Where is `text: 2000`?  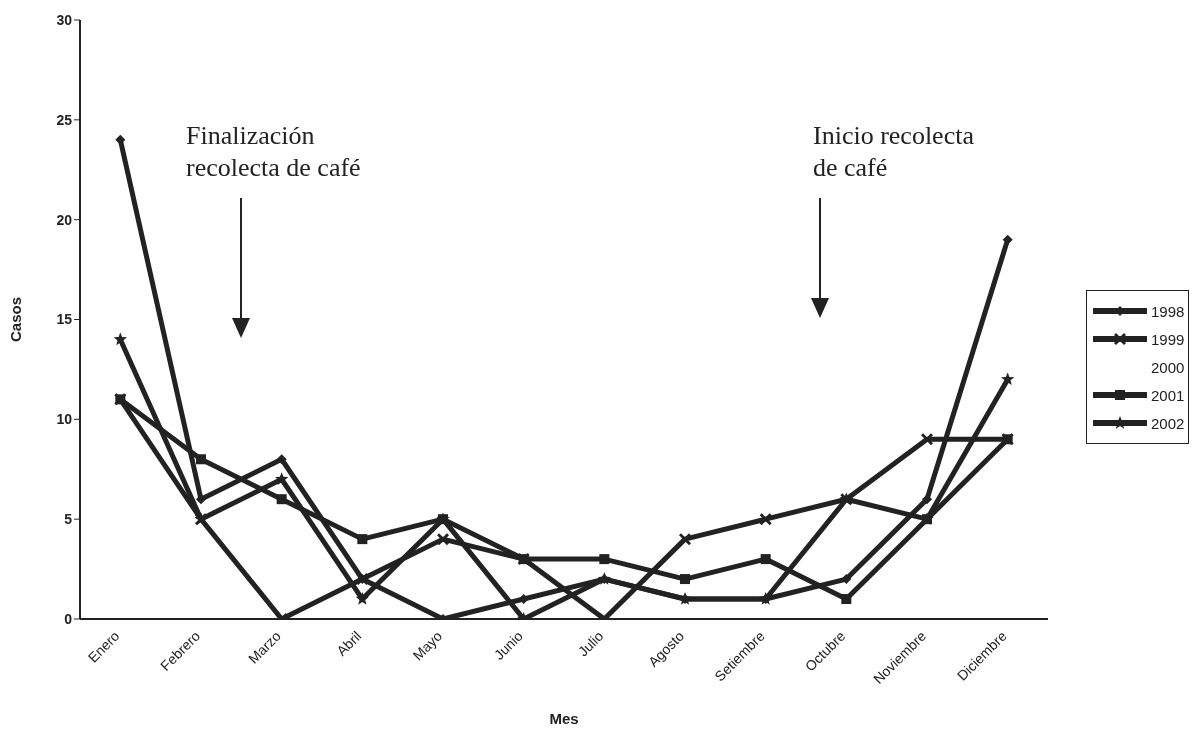
text: 2000 is located at coordinates (1168, 367).